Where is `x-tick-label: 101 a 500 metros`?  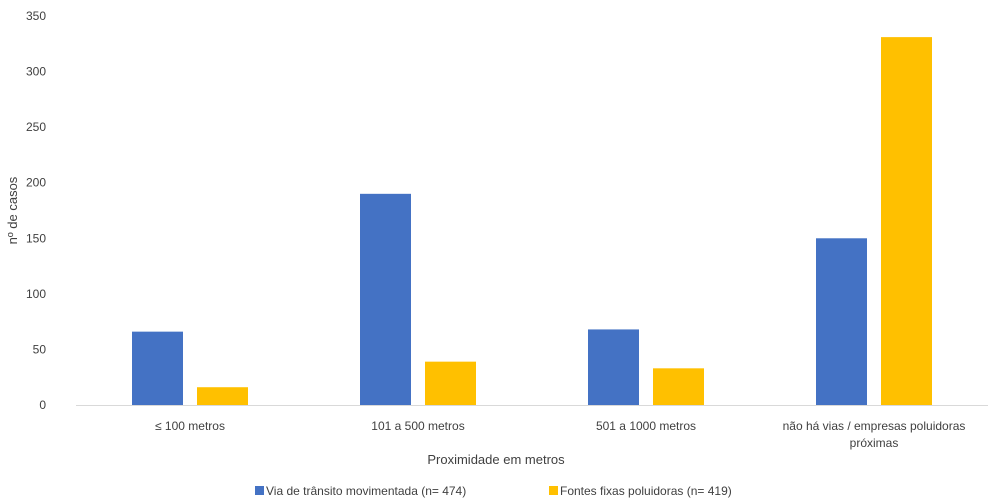 x-tick-label: 101 a 500 metros is located at coordinates (417, 426).